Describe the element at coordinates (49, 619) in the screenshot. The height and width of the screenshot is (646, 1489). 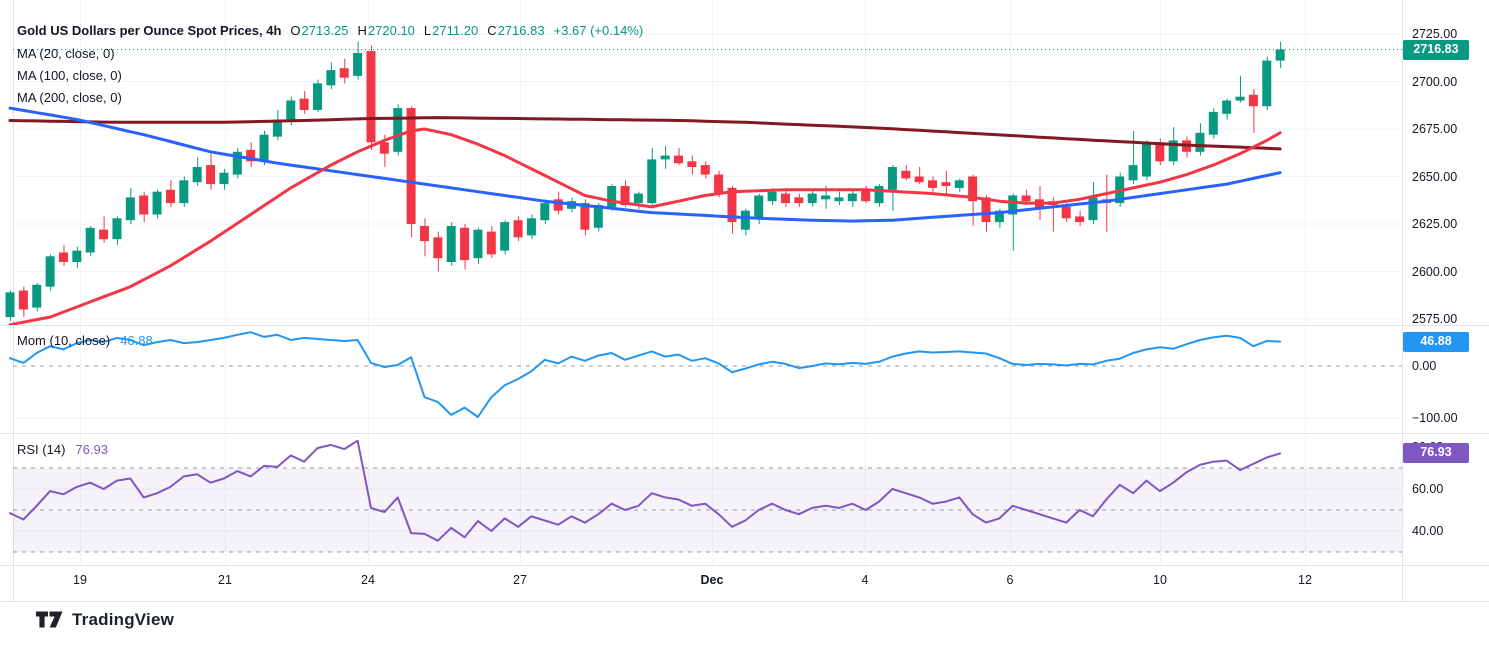
I see `tradingview-logo-icon` at that location.